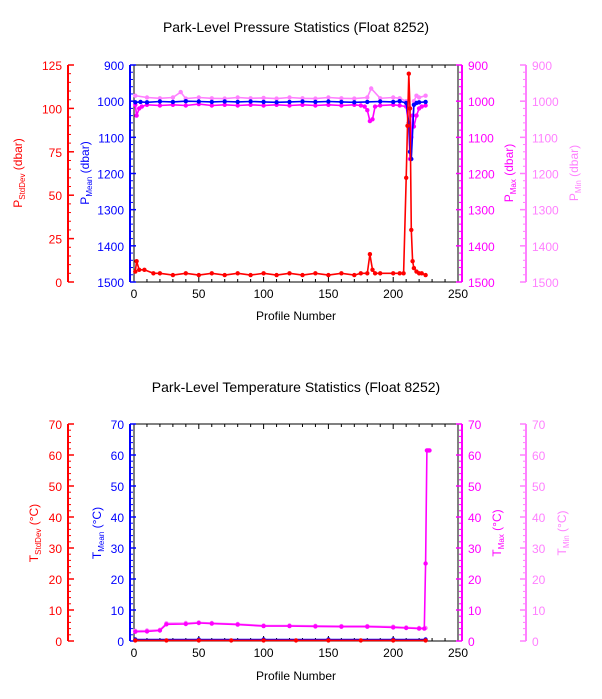 This screenshot has height=699, width=602. Describe the element at coordinates (510, 173) in the screenshot. I see `max-axis-label: PMax (dbar)` at that location.